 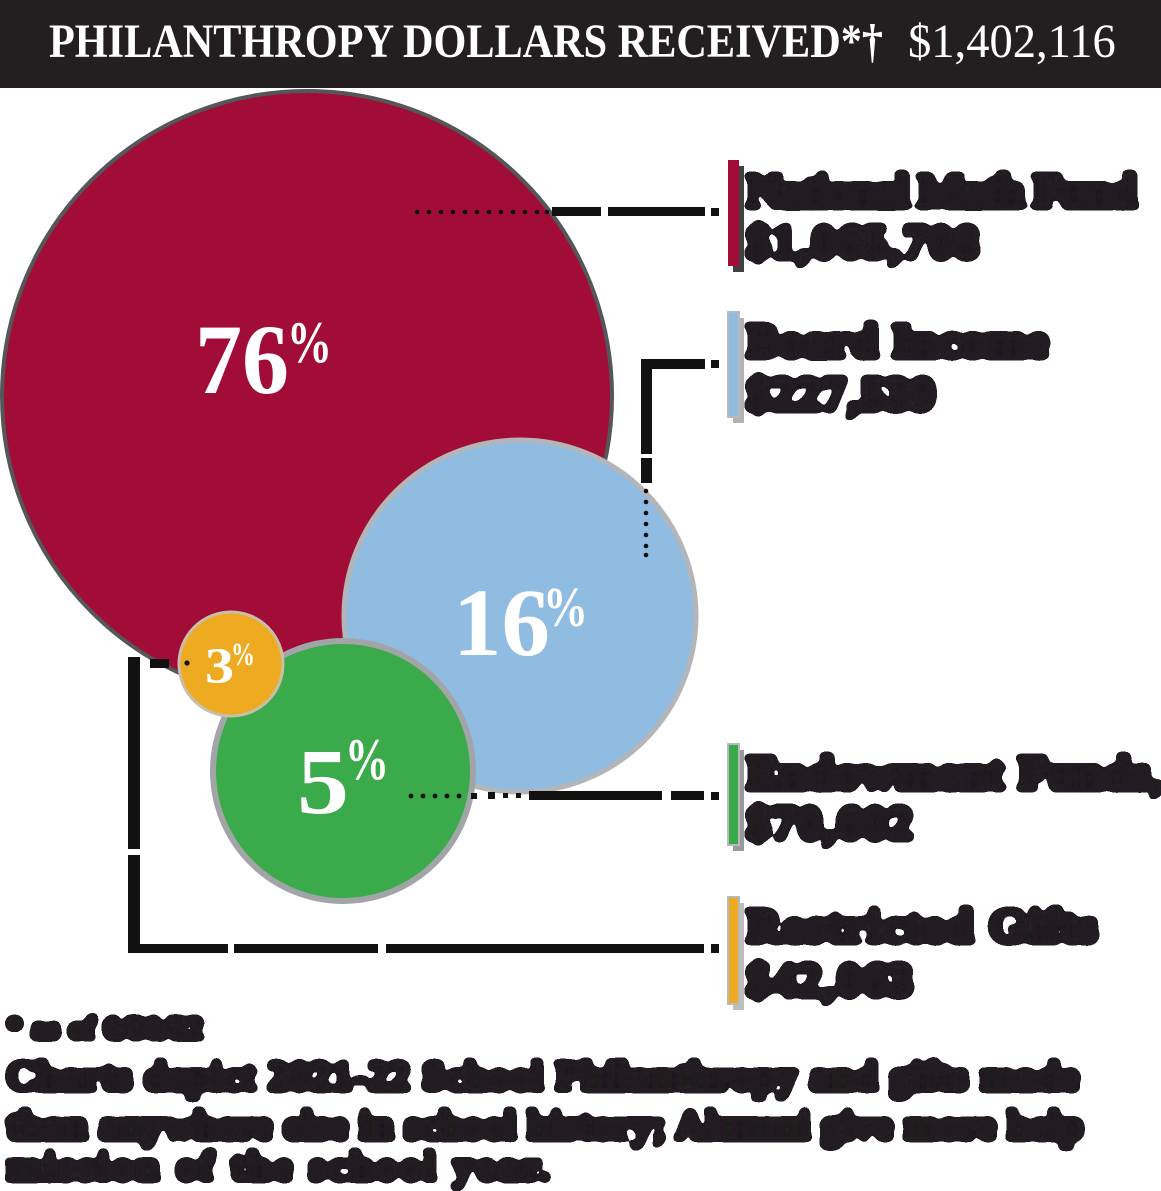 What do you see at coordinates (242, 359) in the screenshot?
I see `svg-text: 76` at bounding box center [242, 359].